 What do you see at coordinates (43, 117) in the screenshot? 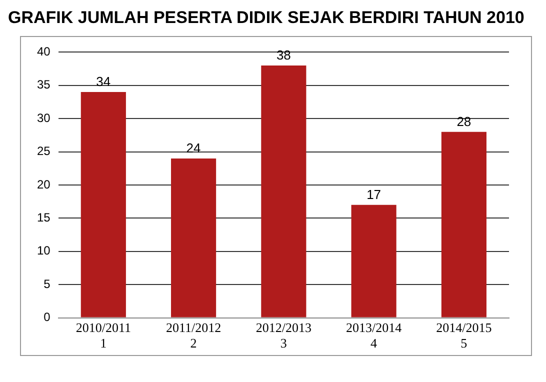
I see `y-tick-label: 30` at bounding box center [43, 117].